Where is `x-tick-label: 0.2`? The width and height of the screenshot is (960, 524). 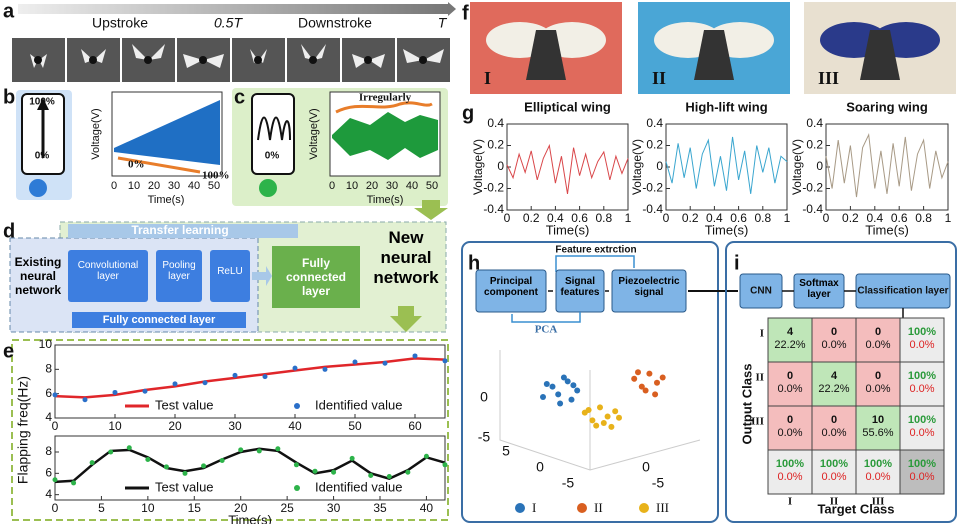
x-tick-label: 0.2 is located at coordinates (531, 218).